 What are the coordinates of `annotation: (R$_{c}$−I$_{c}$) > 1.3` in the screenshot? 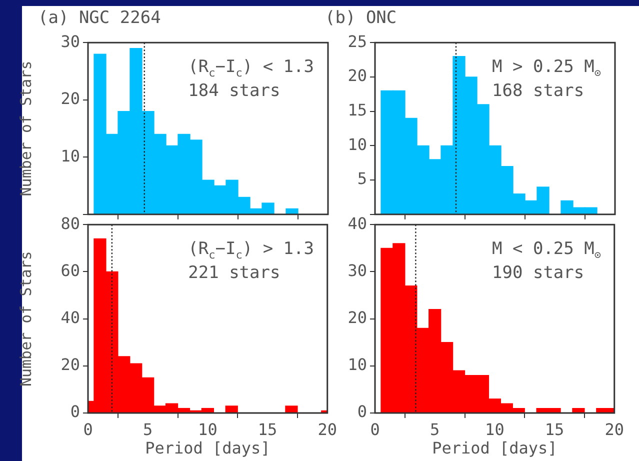 It's located at (251, 250).